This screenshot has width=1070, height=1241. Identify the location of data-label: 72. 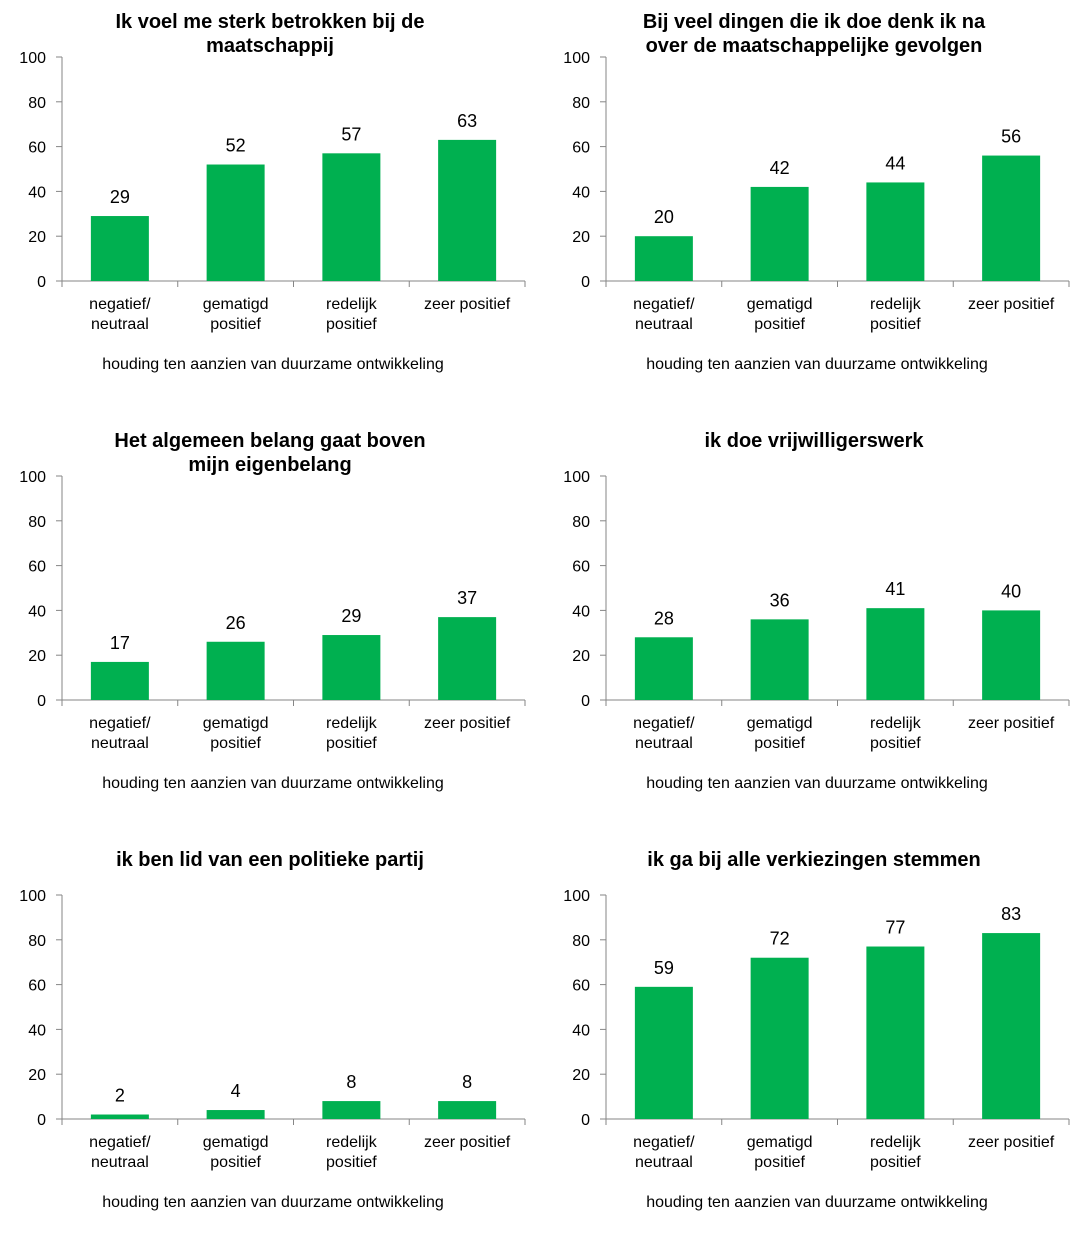
(780, 939).